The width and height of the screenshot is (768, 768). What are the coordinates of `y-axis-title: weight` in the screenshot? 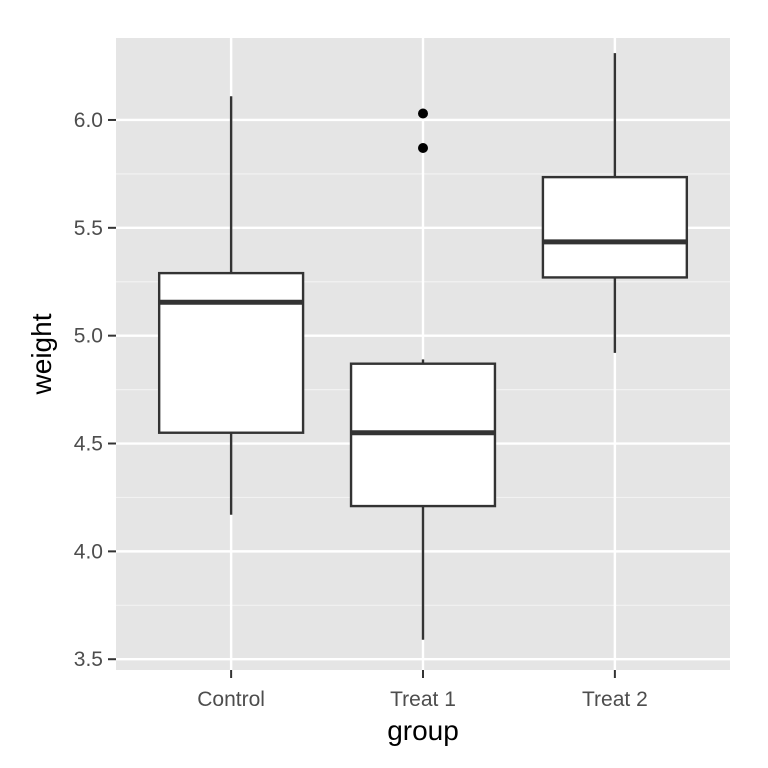 It's located at (41, 354).